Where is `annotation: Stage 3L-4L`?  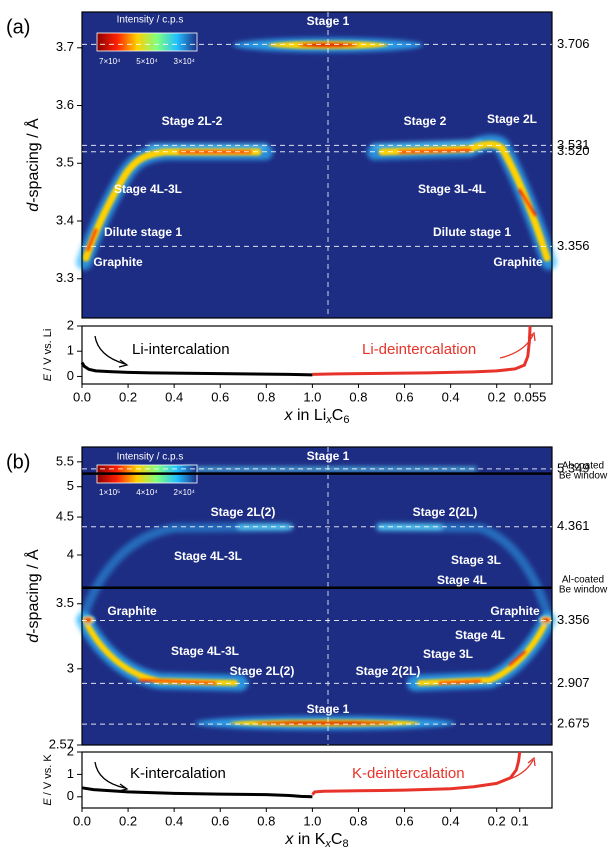 annotation: Stage 3L-4L is located at coordinates (452, 189).